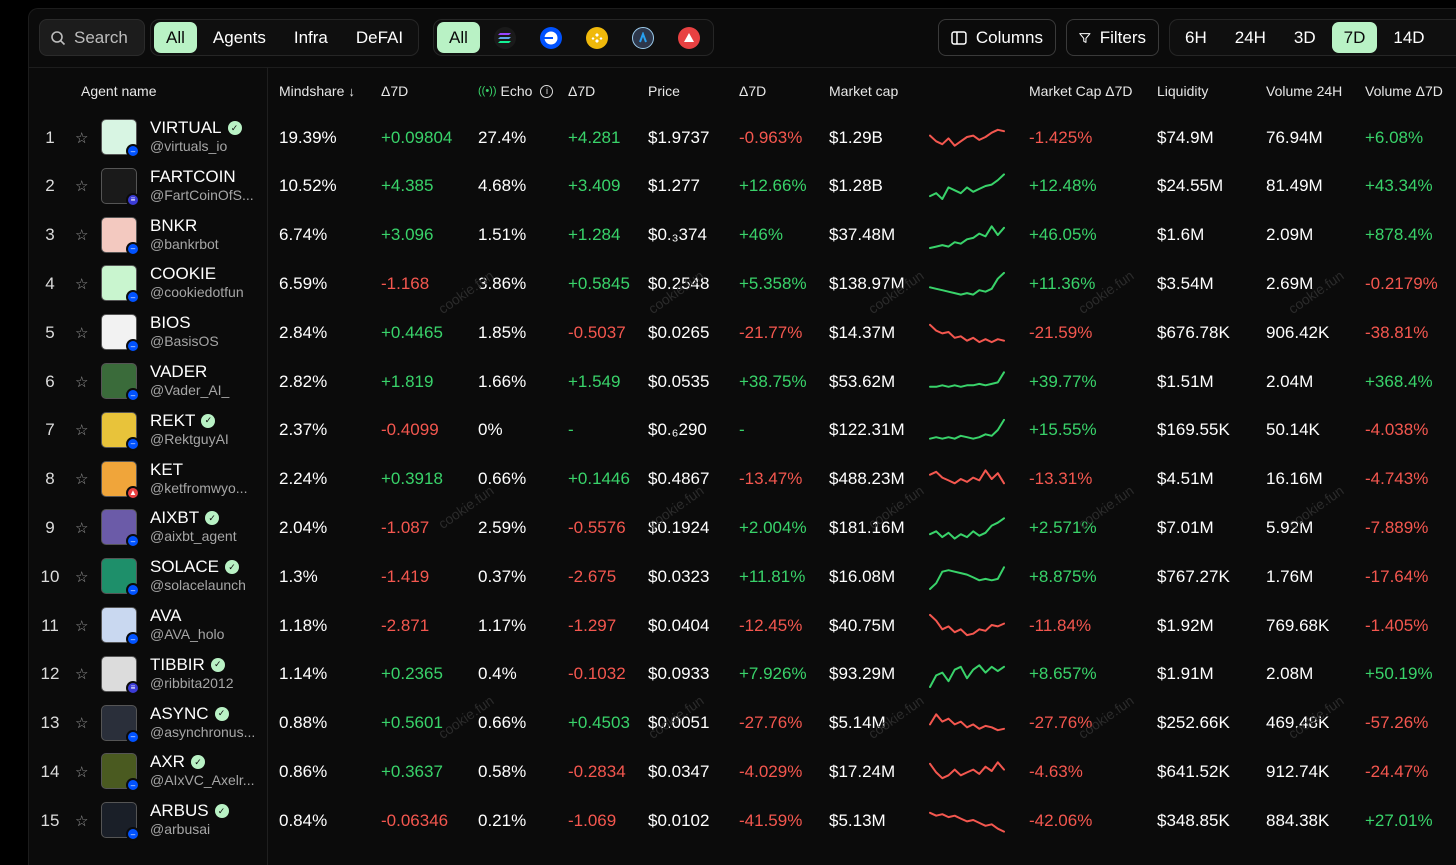 The width and height of the screenshot is (1456, 865). I want to click on agent-name: REKT ✓, so click(183, 421).